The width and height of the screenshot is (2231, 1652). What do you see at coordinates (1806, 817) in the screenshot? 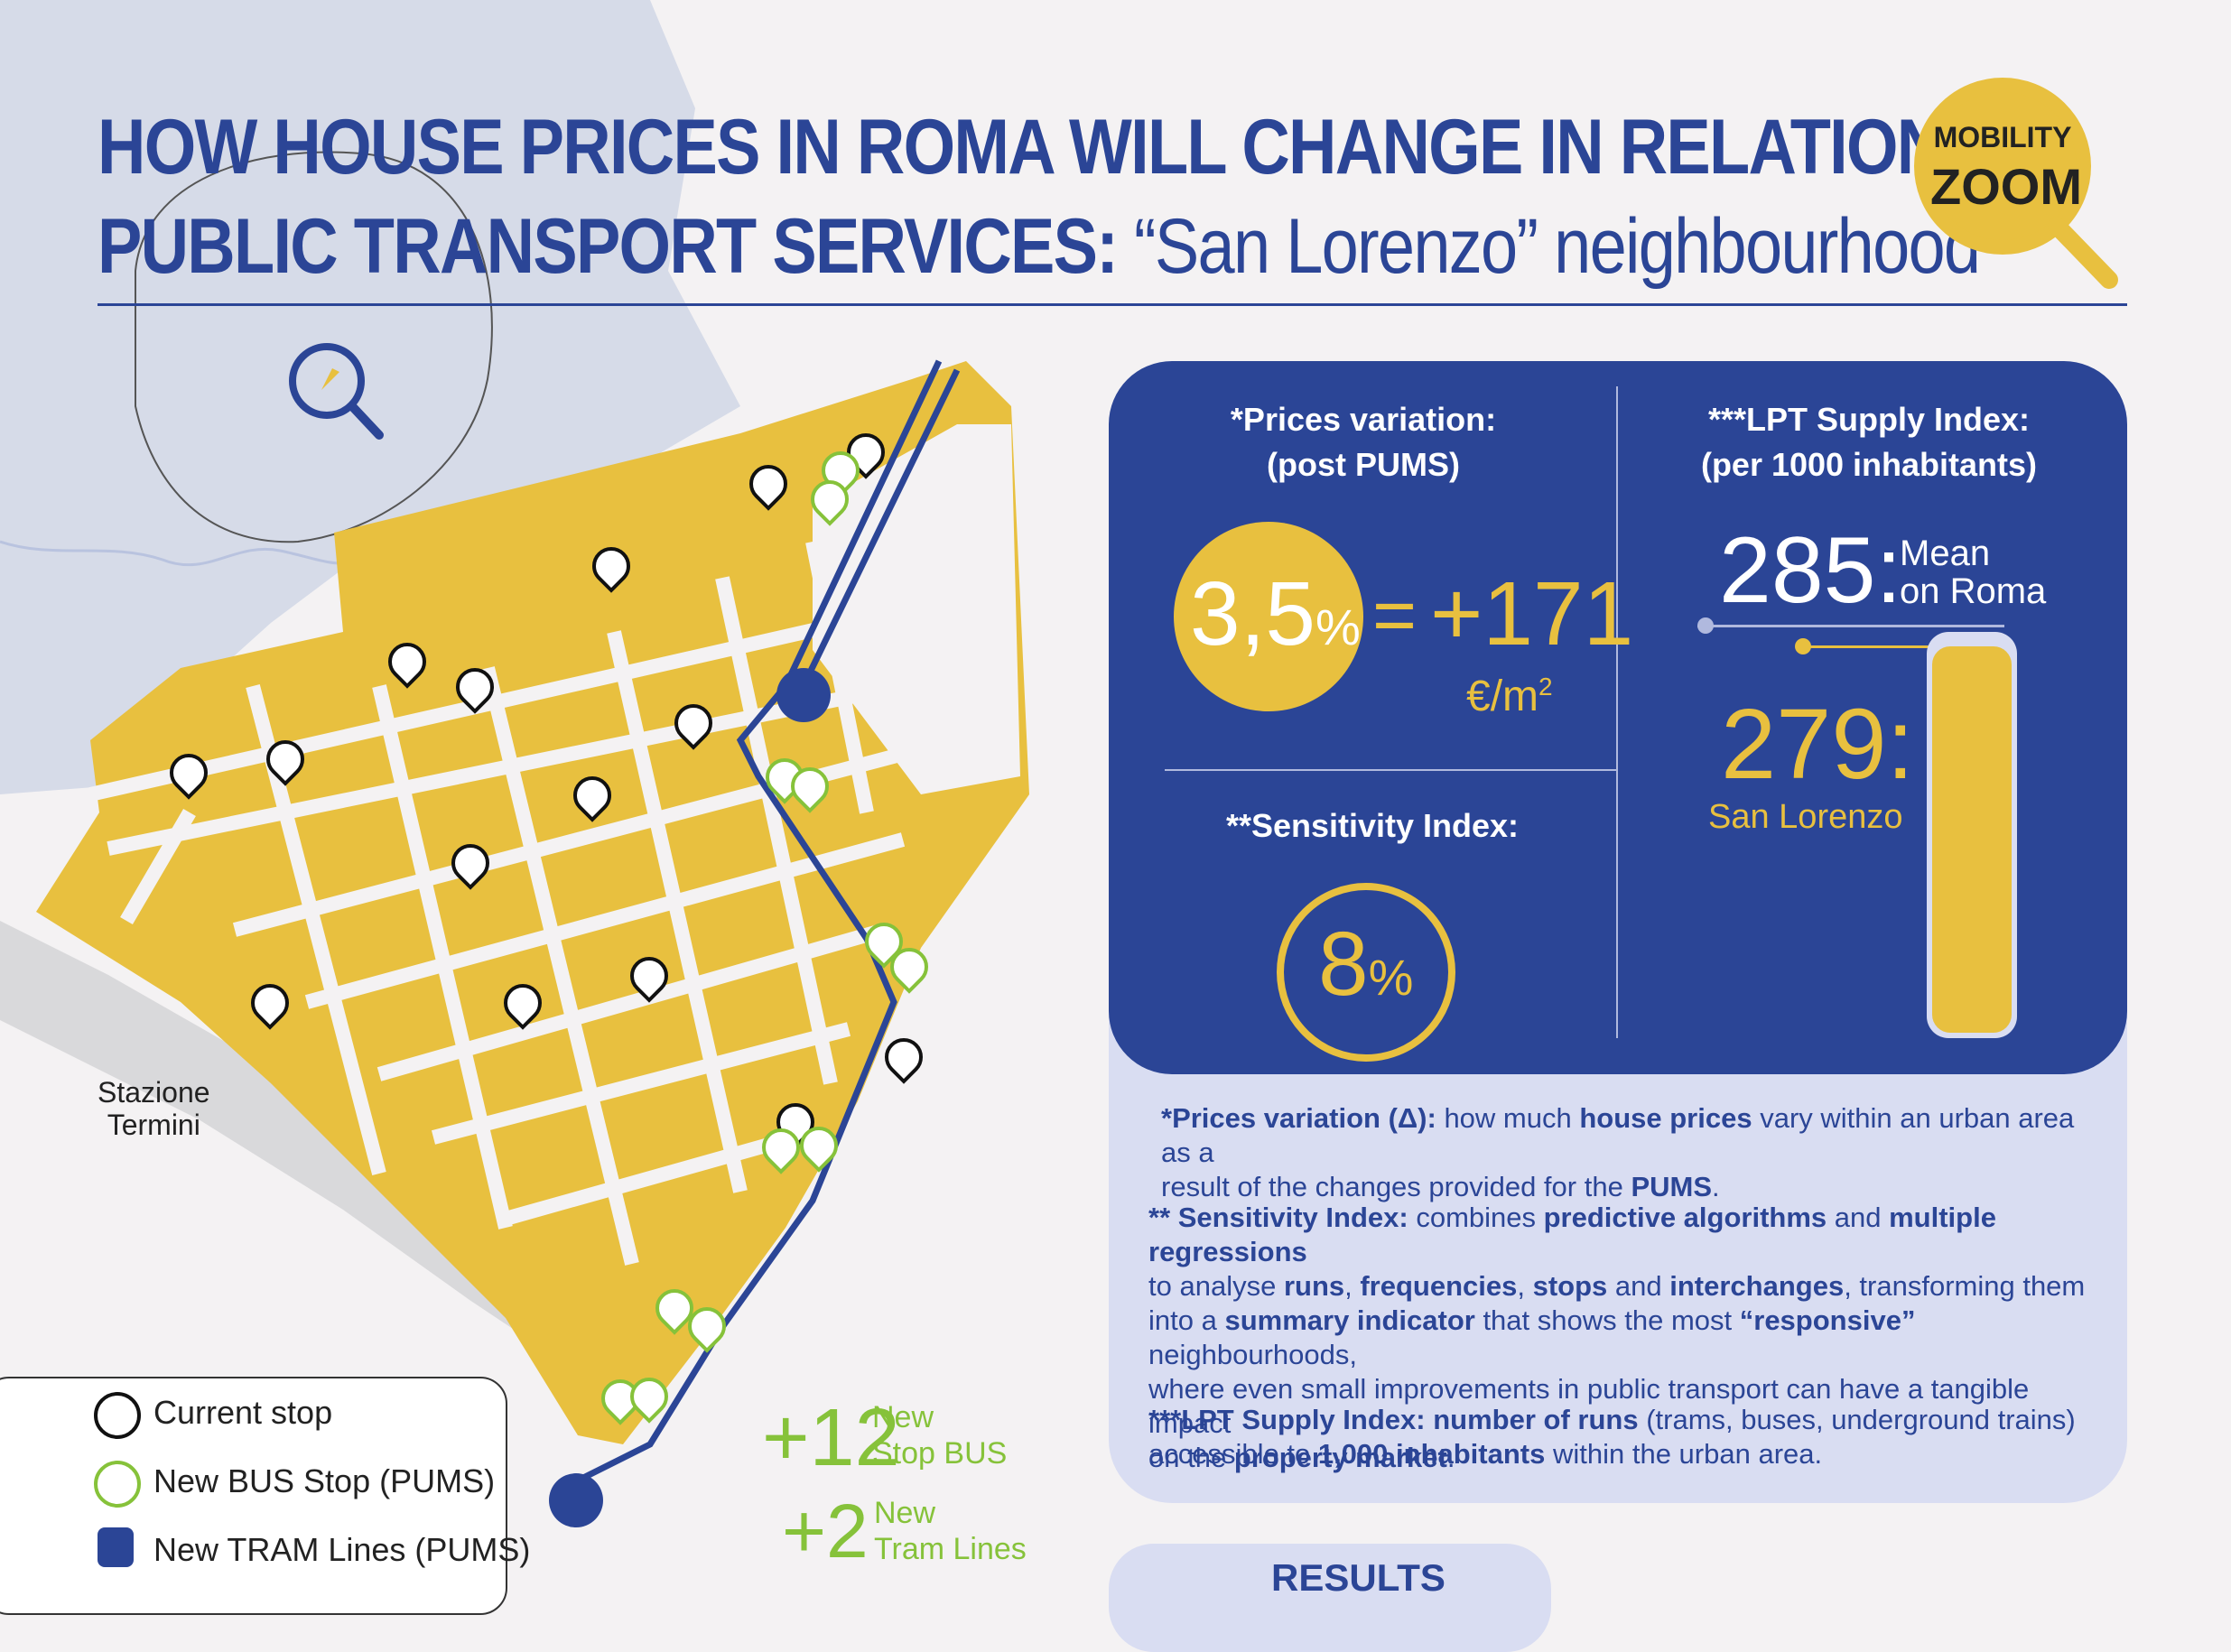
I see `sl-label: San Lorenzo` at bounding box center [1806, 817].